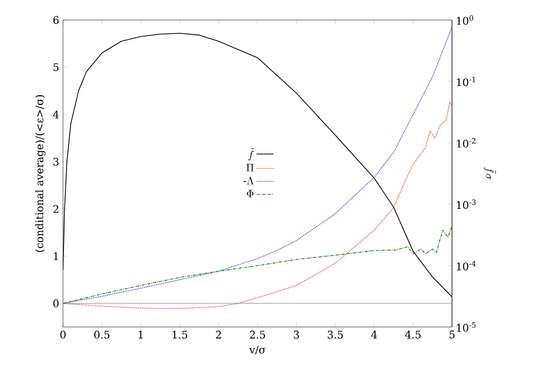 The width and height of the screenshot is (540, 382). What do you see at coordinates (490, 174) in the screenshot?
I see `y2-axis-title: $\tilde{f}\sigma$` at bounding box center [490, 174].